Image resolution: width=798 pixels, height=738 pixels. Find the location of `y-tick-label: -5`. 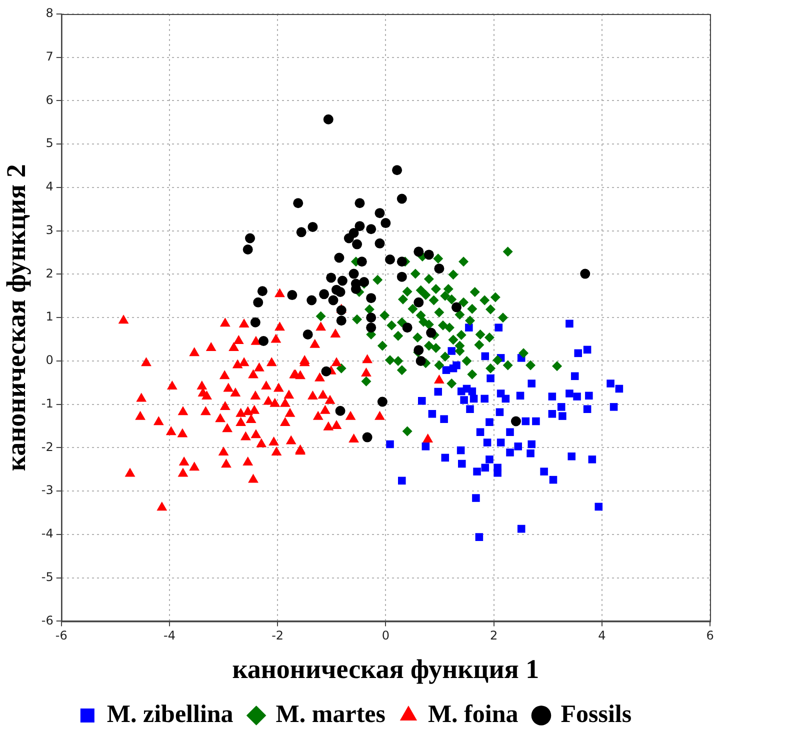

y-tick-label: -5 is located at coordinates (47, 577).